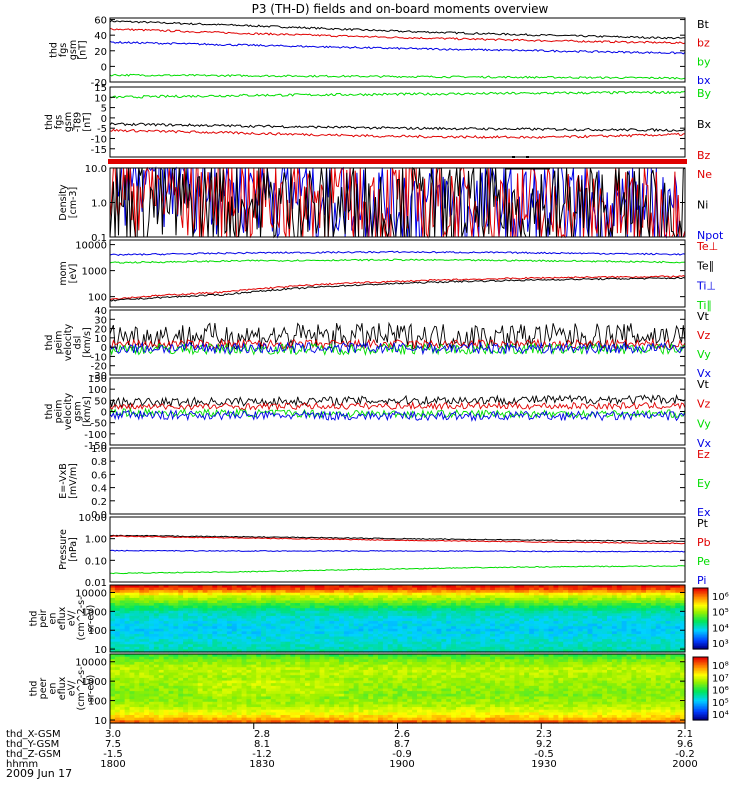 This screenshot has height=804, width=750. Describe the element at coordinates (704, 61) in the screenshot. I see `legend-by: by` at that location.